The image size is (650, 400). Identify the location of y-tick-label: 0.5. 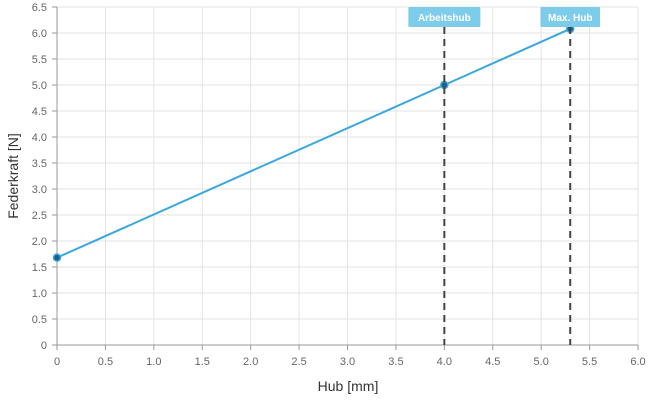
(39, 320).